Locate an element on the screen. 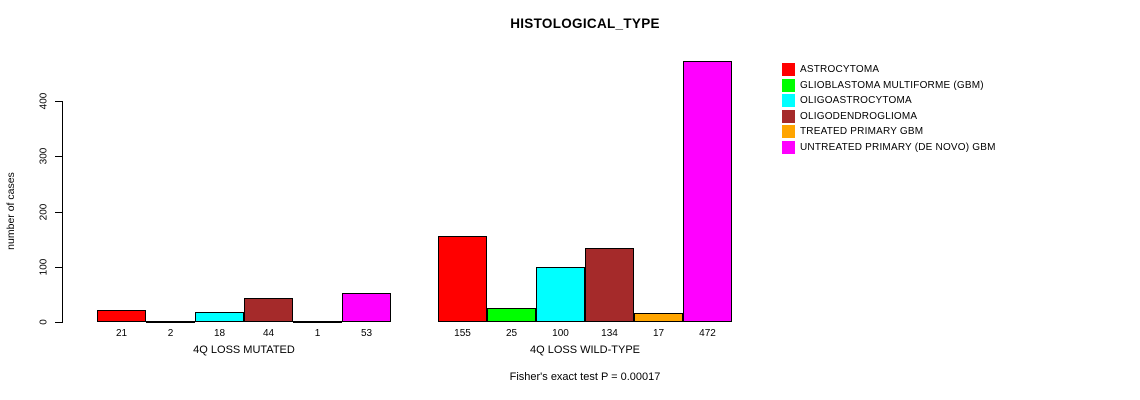 The width and height of the screenshot is (1140, 400). legend-label: ASTROCYTOMA is located at coordinates (840, 70).